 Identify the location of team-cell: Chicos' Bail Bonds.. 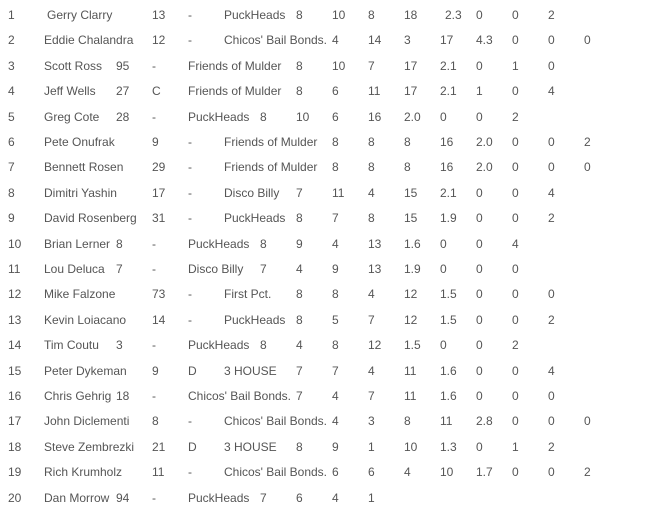
(240, 396).